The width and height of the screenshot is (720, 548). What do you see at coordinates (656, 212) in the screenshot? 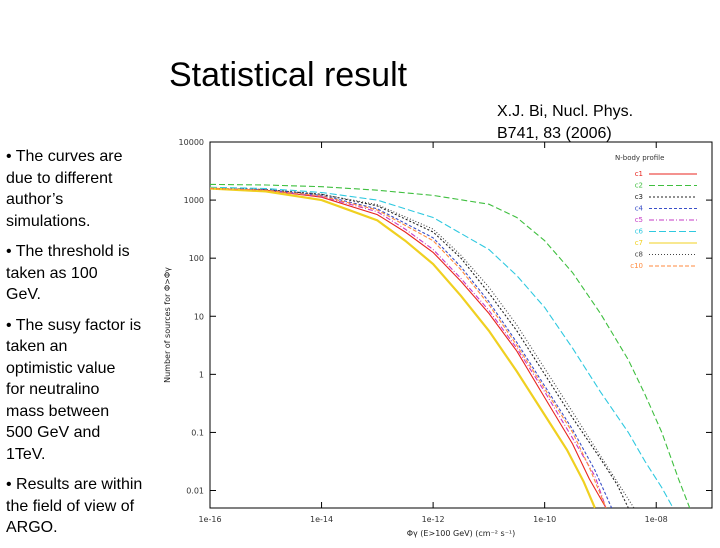
I see `legend: N-body profile c1 c2 c3 c4 c5 c6 c7 c8 c10` at bounding box center [656, 212].